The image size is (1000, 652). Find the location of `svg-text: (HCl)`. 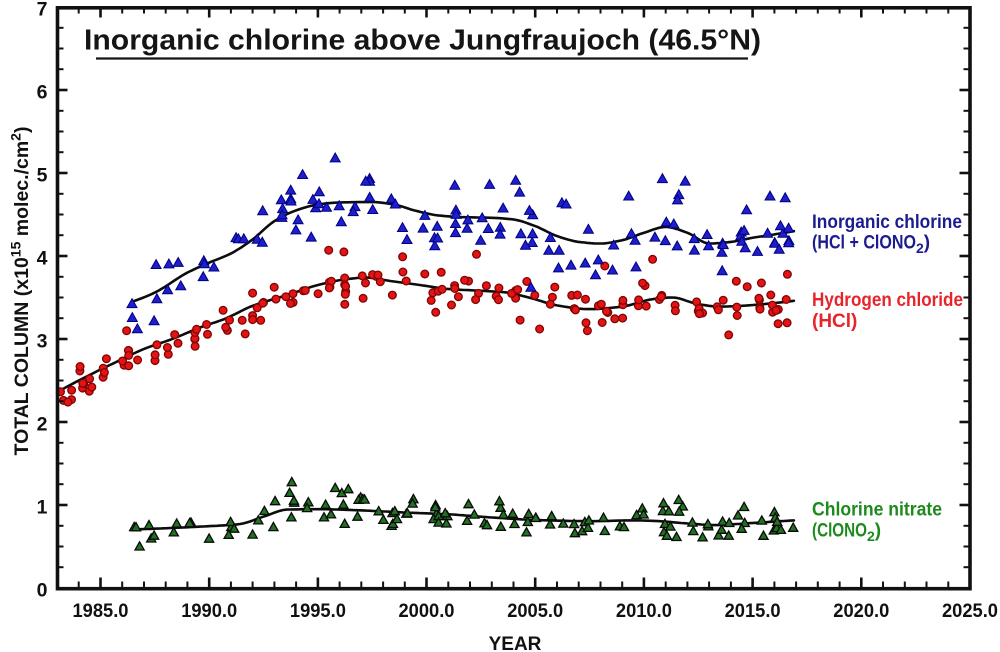

svg-text: (HCl) is located at coordinates (834, 321).